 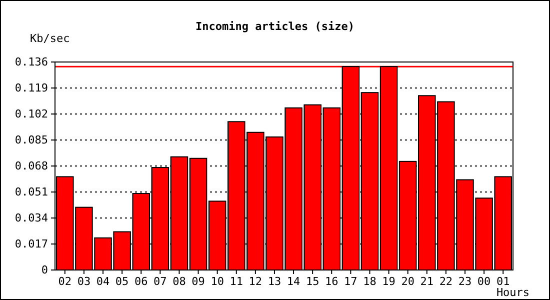 I want to click on x-tick-label: 13, so click(x=275, y=281).